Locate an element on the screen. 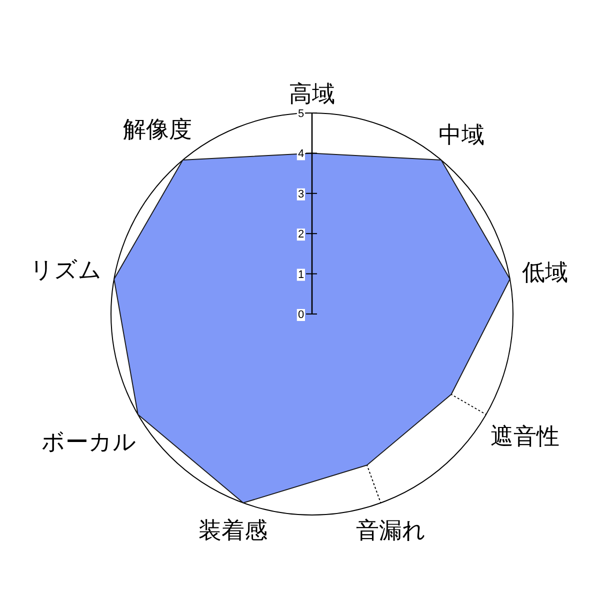  category-label: リズム is located at coordinates (66, 271).